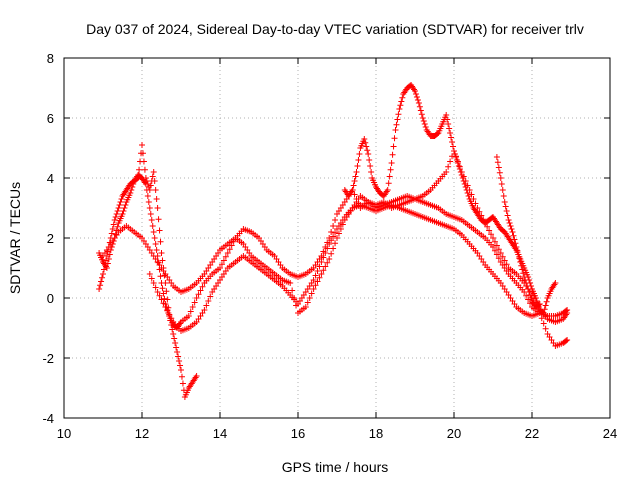 The width and height of the screenshot is (640, 480). Describe the element at coordinates (220, 433) in the screenshot. I see `x-tick-label: 14` at that location.